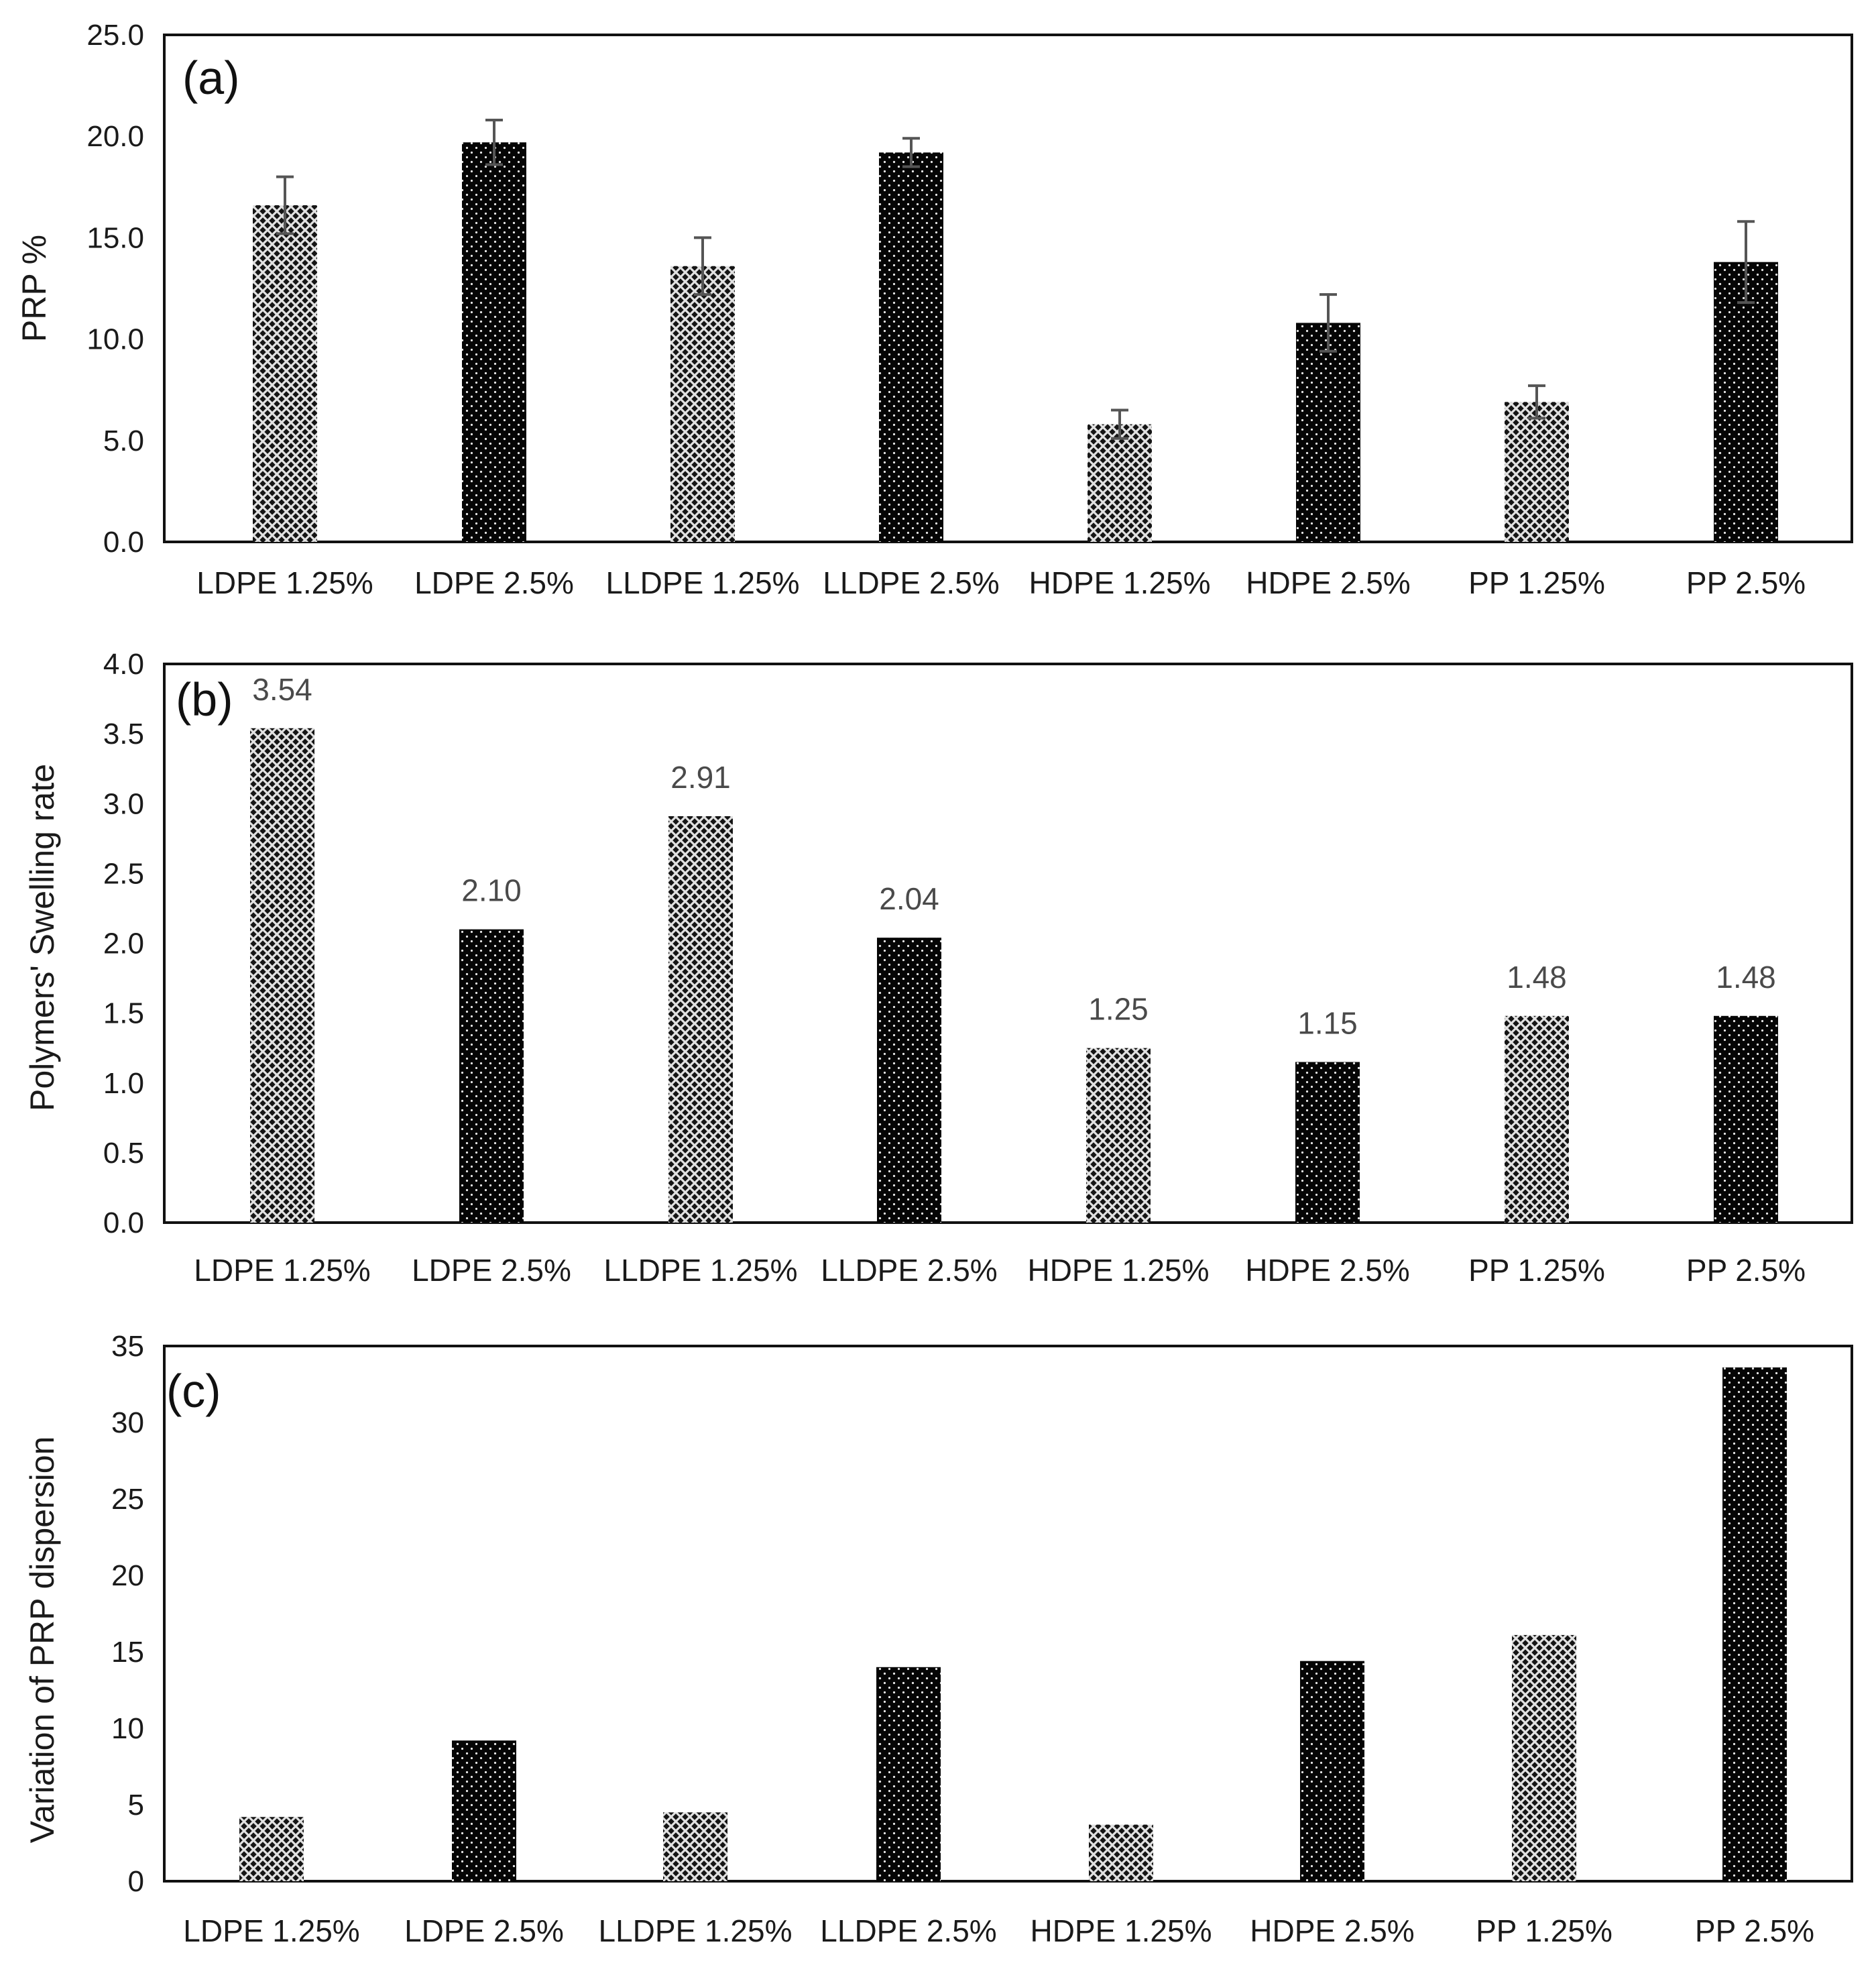 This screenshot has width=1876, height=1961. What do you see at coordinates (127, 1346) in the screenshot?
I see `y-tick-label: 35` at bounding box center [127, 1346].